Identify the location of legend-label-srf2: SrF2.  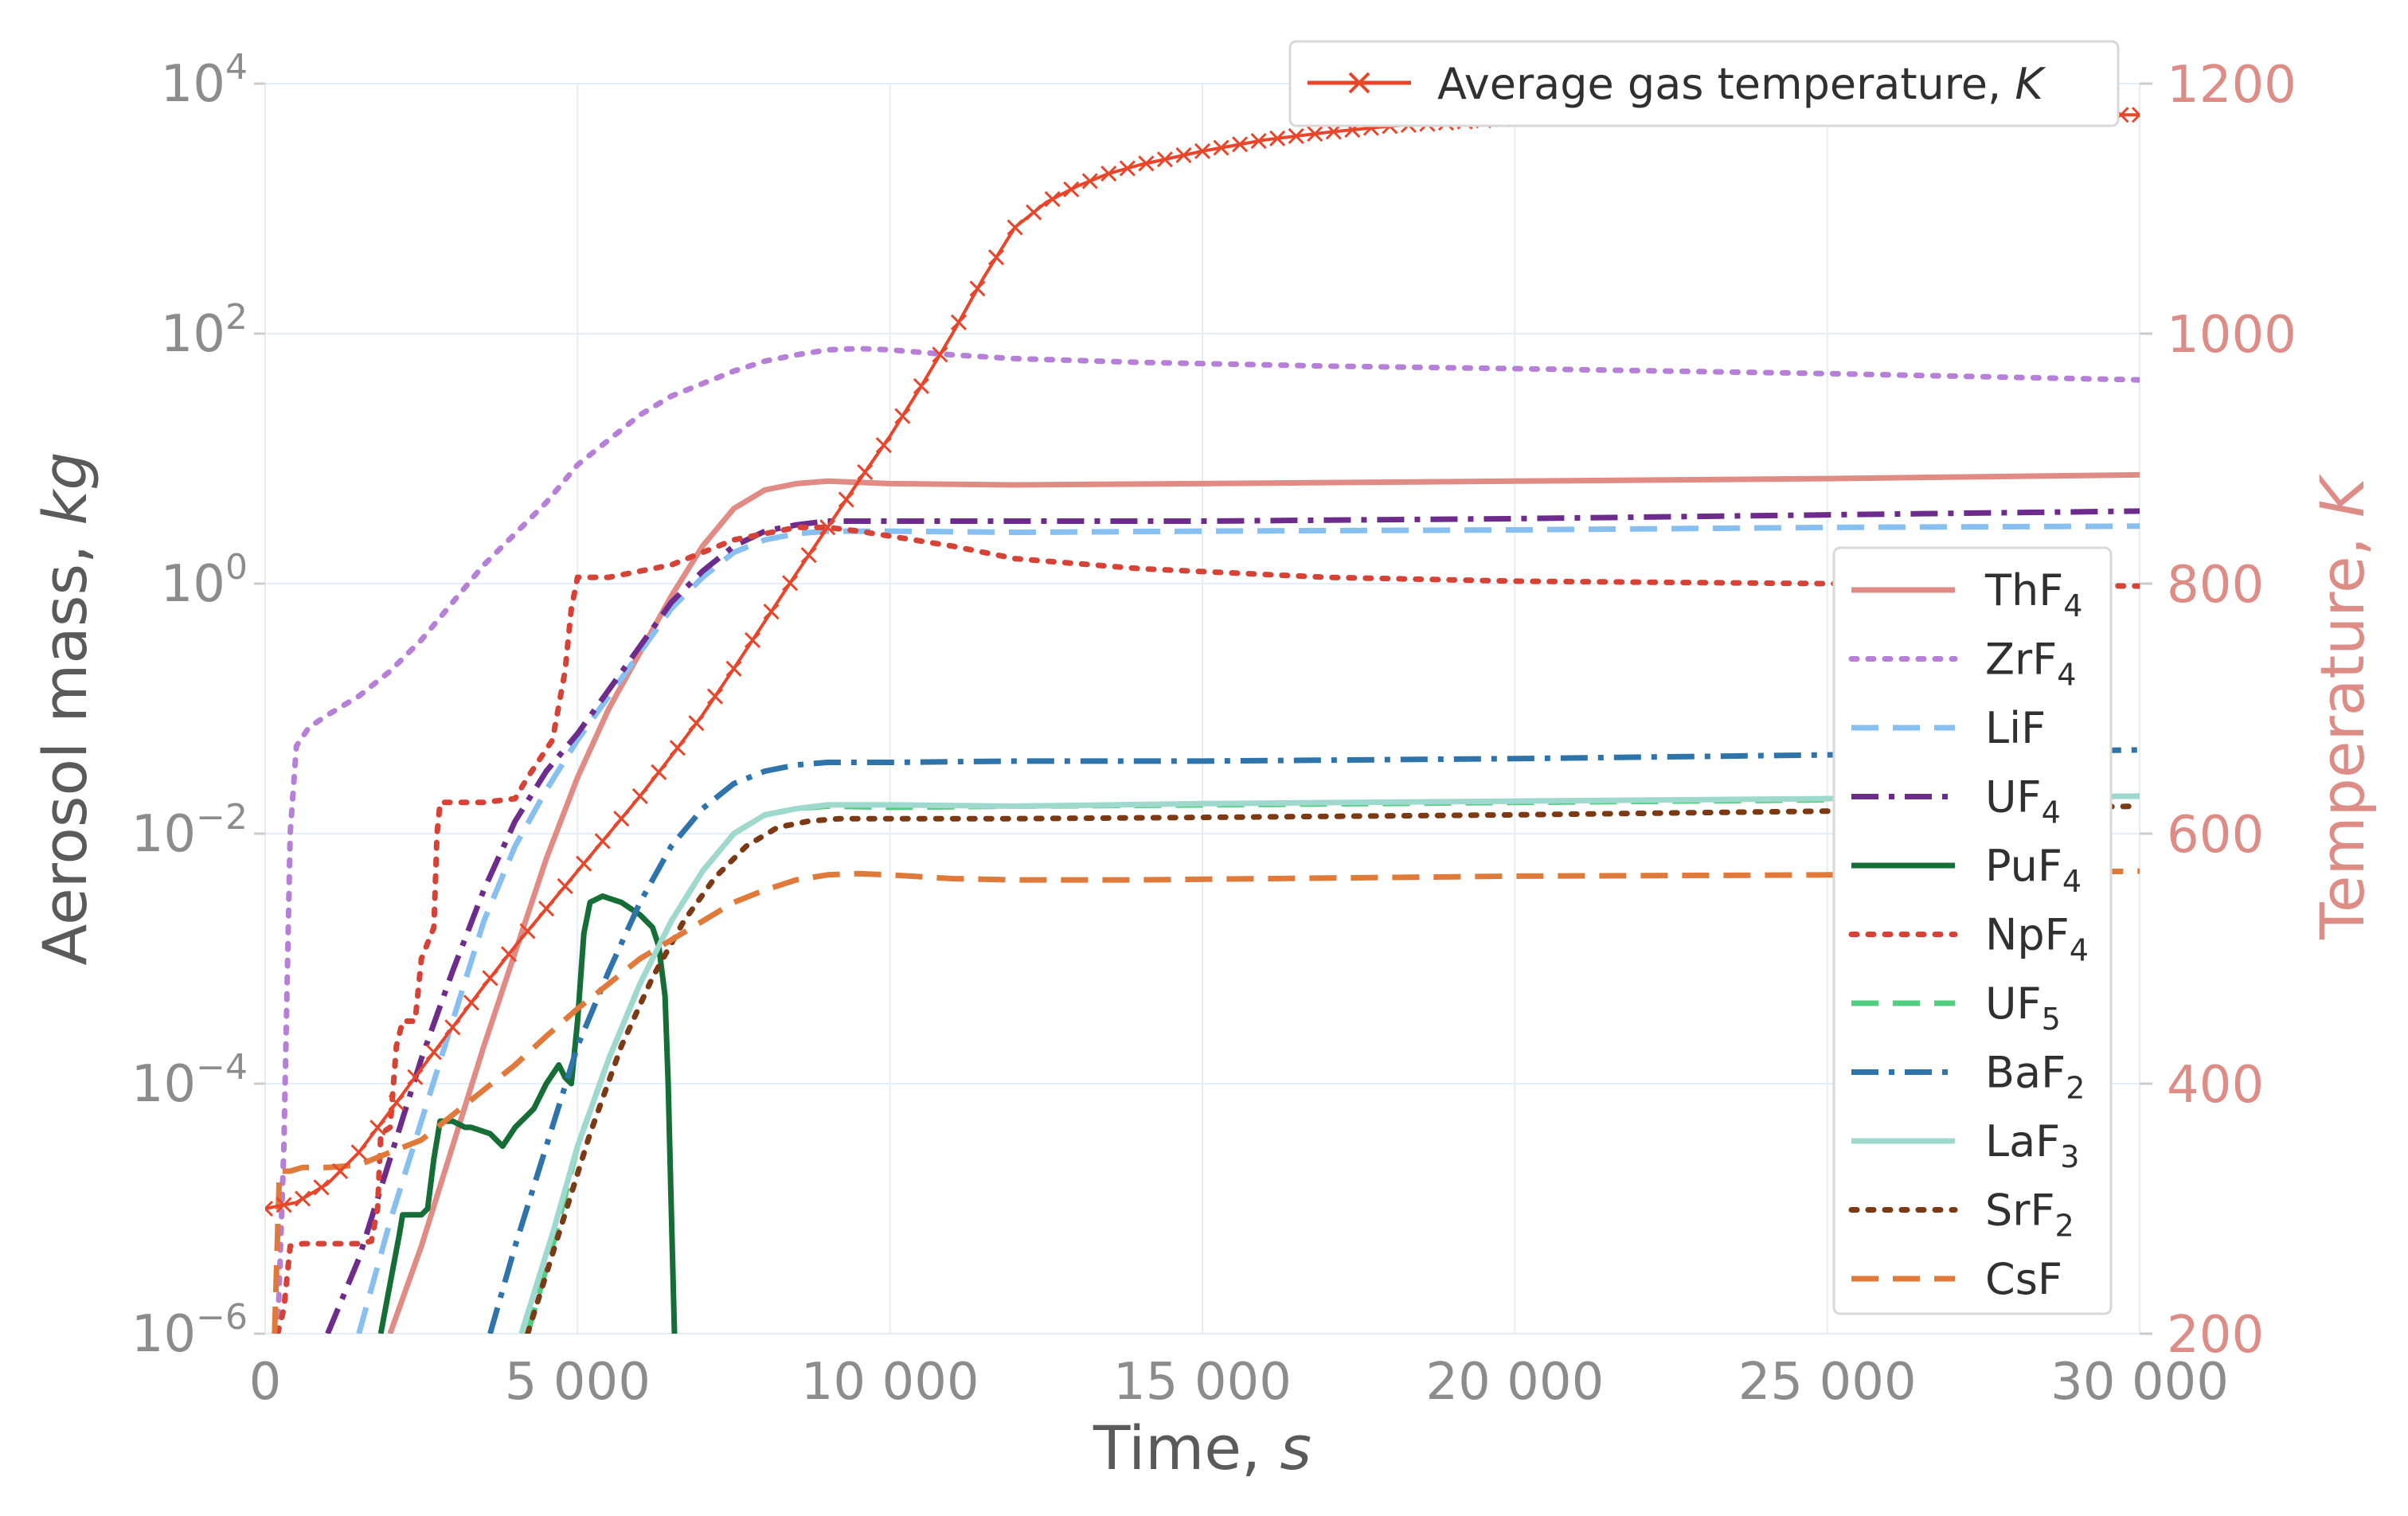
(2029, 1215).